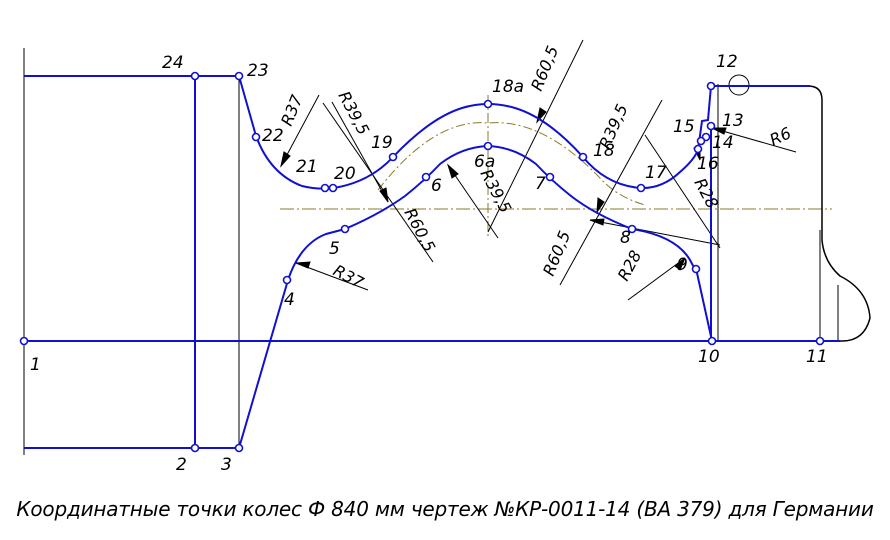  What do you see at coordinates (625, 238) in the screenshot?
I see `point-label-8: 8` at bounding box center [625, 238].